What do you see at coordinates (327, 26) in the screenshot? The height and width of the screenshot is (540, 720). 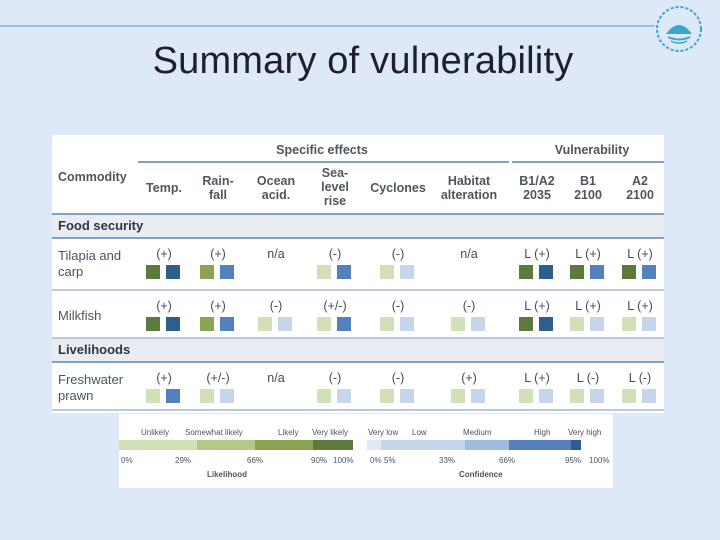 I see `top-divider-line` at bounding box center [327, 26].